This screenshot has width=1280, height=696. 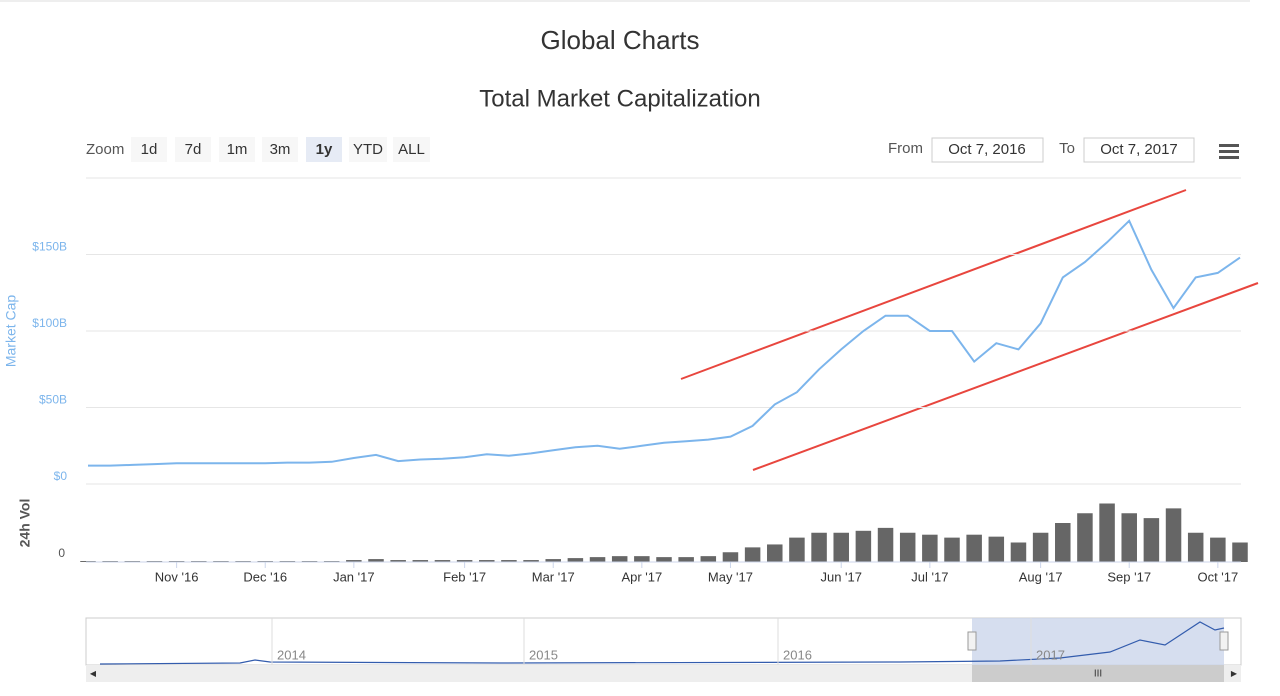 I want to click on to-label: To, so click(x=1067, y=148).